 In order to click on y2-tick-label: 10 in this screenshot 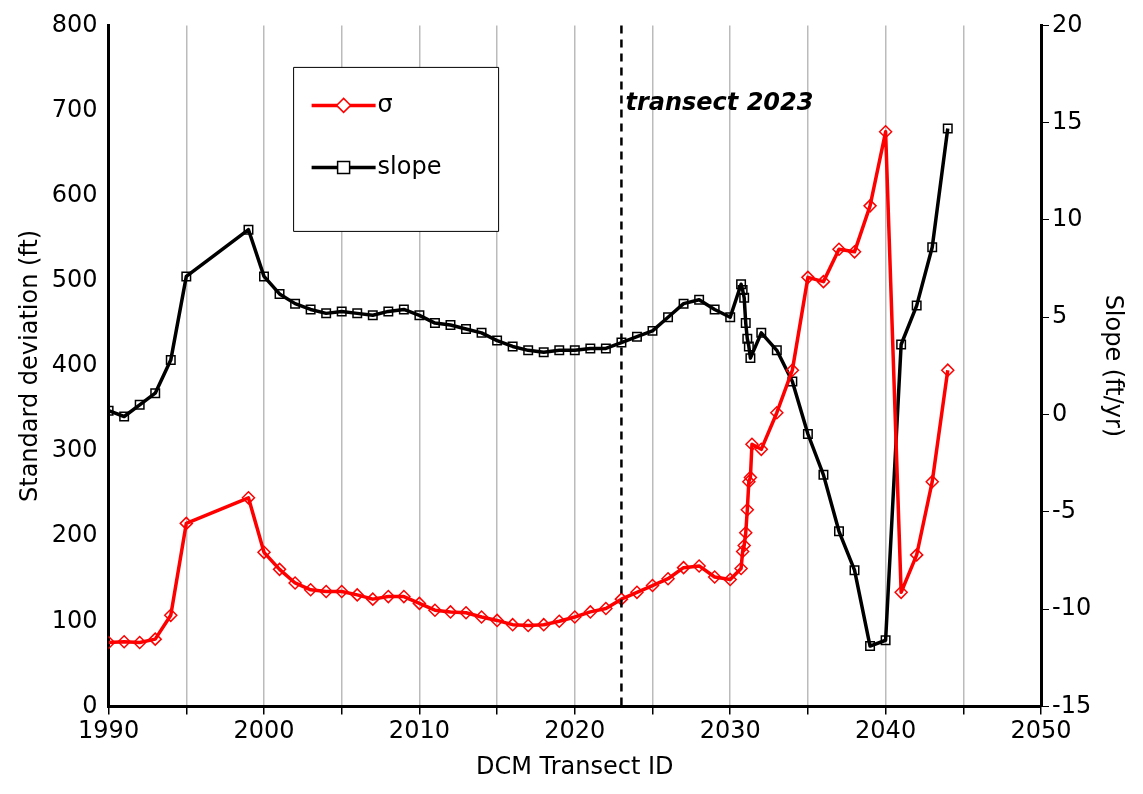, I will do `click(1067, 218)`.